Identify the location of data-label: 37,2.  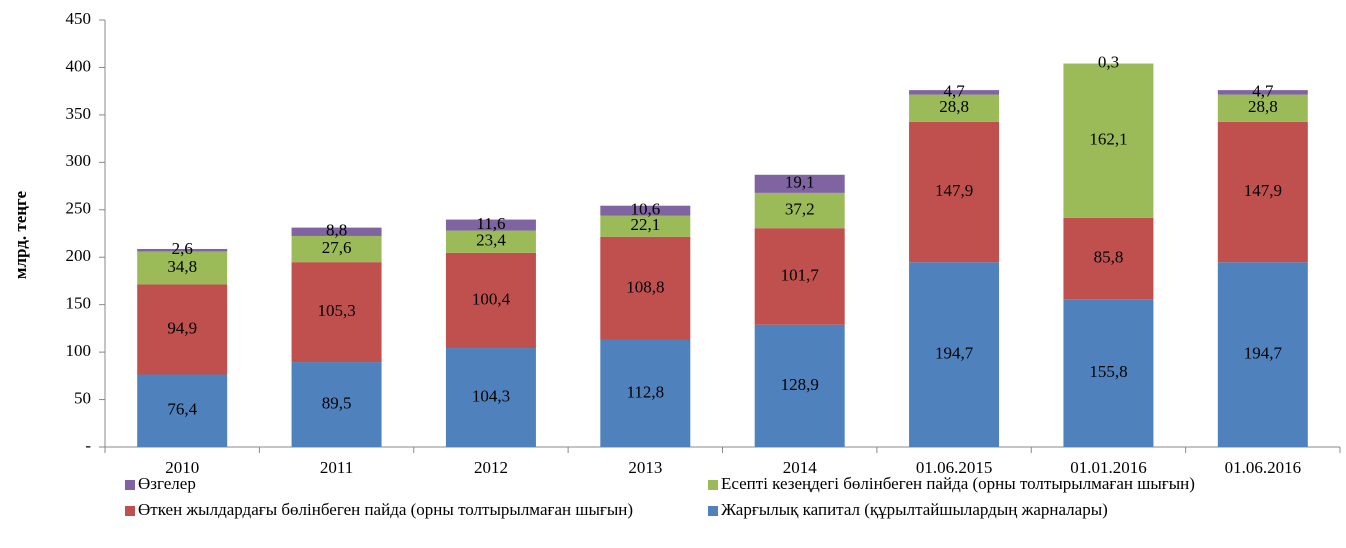
(800, 208).